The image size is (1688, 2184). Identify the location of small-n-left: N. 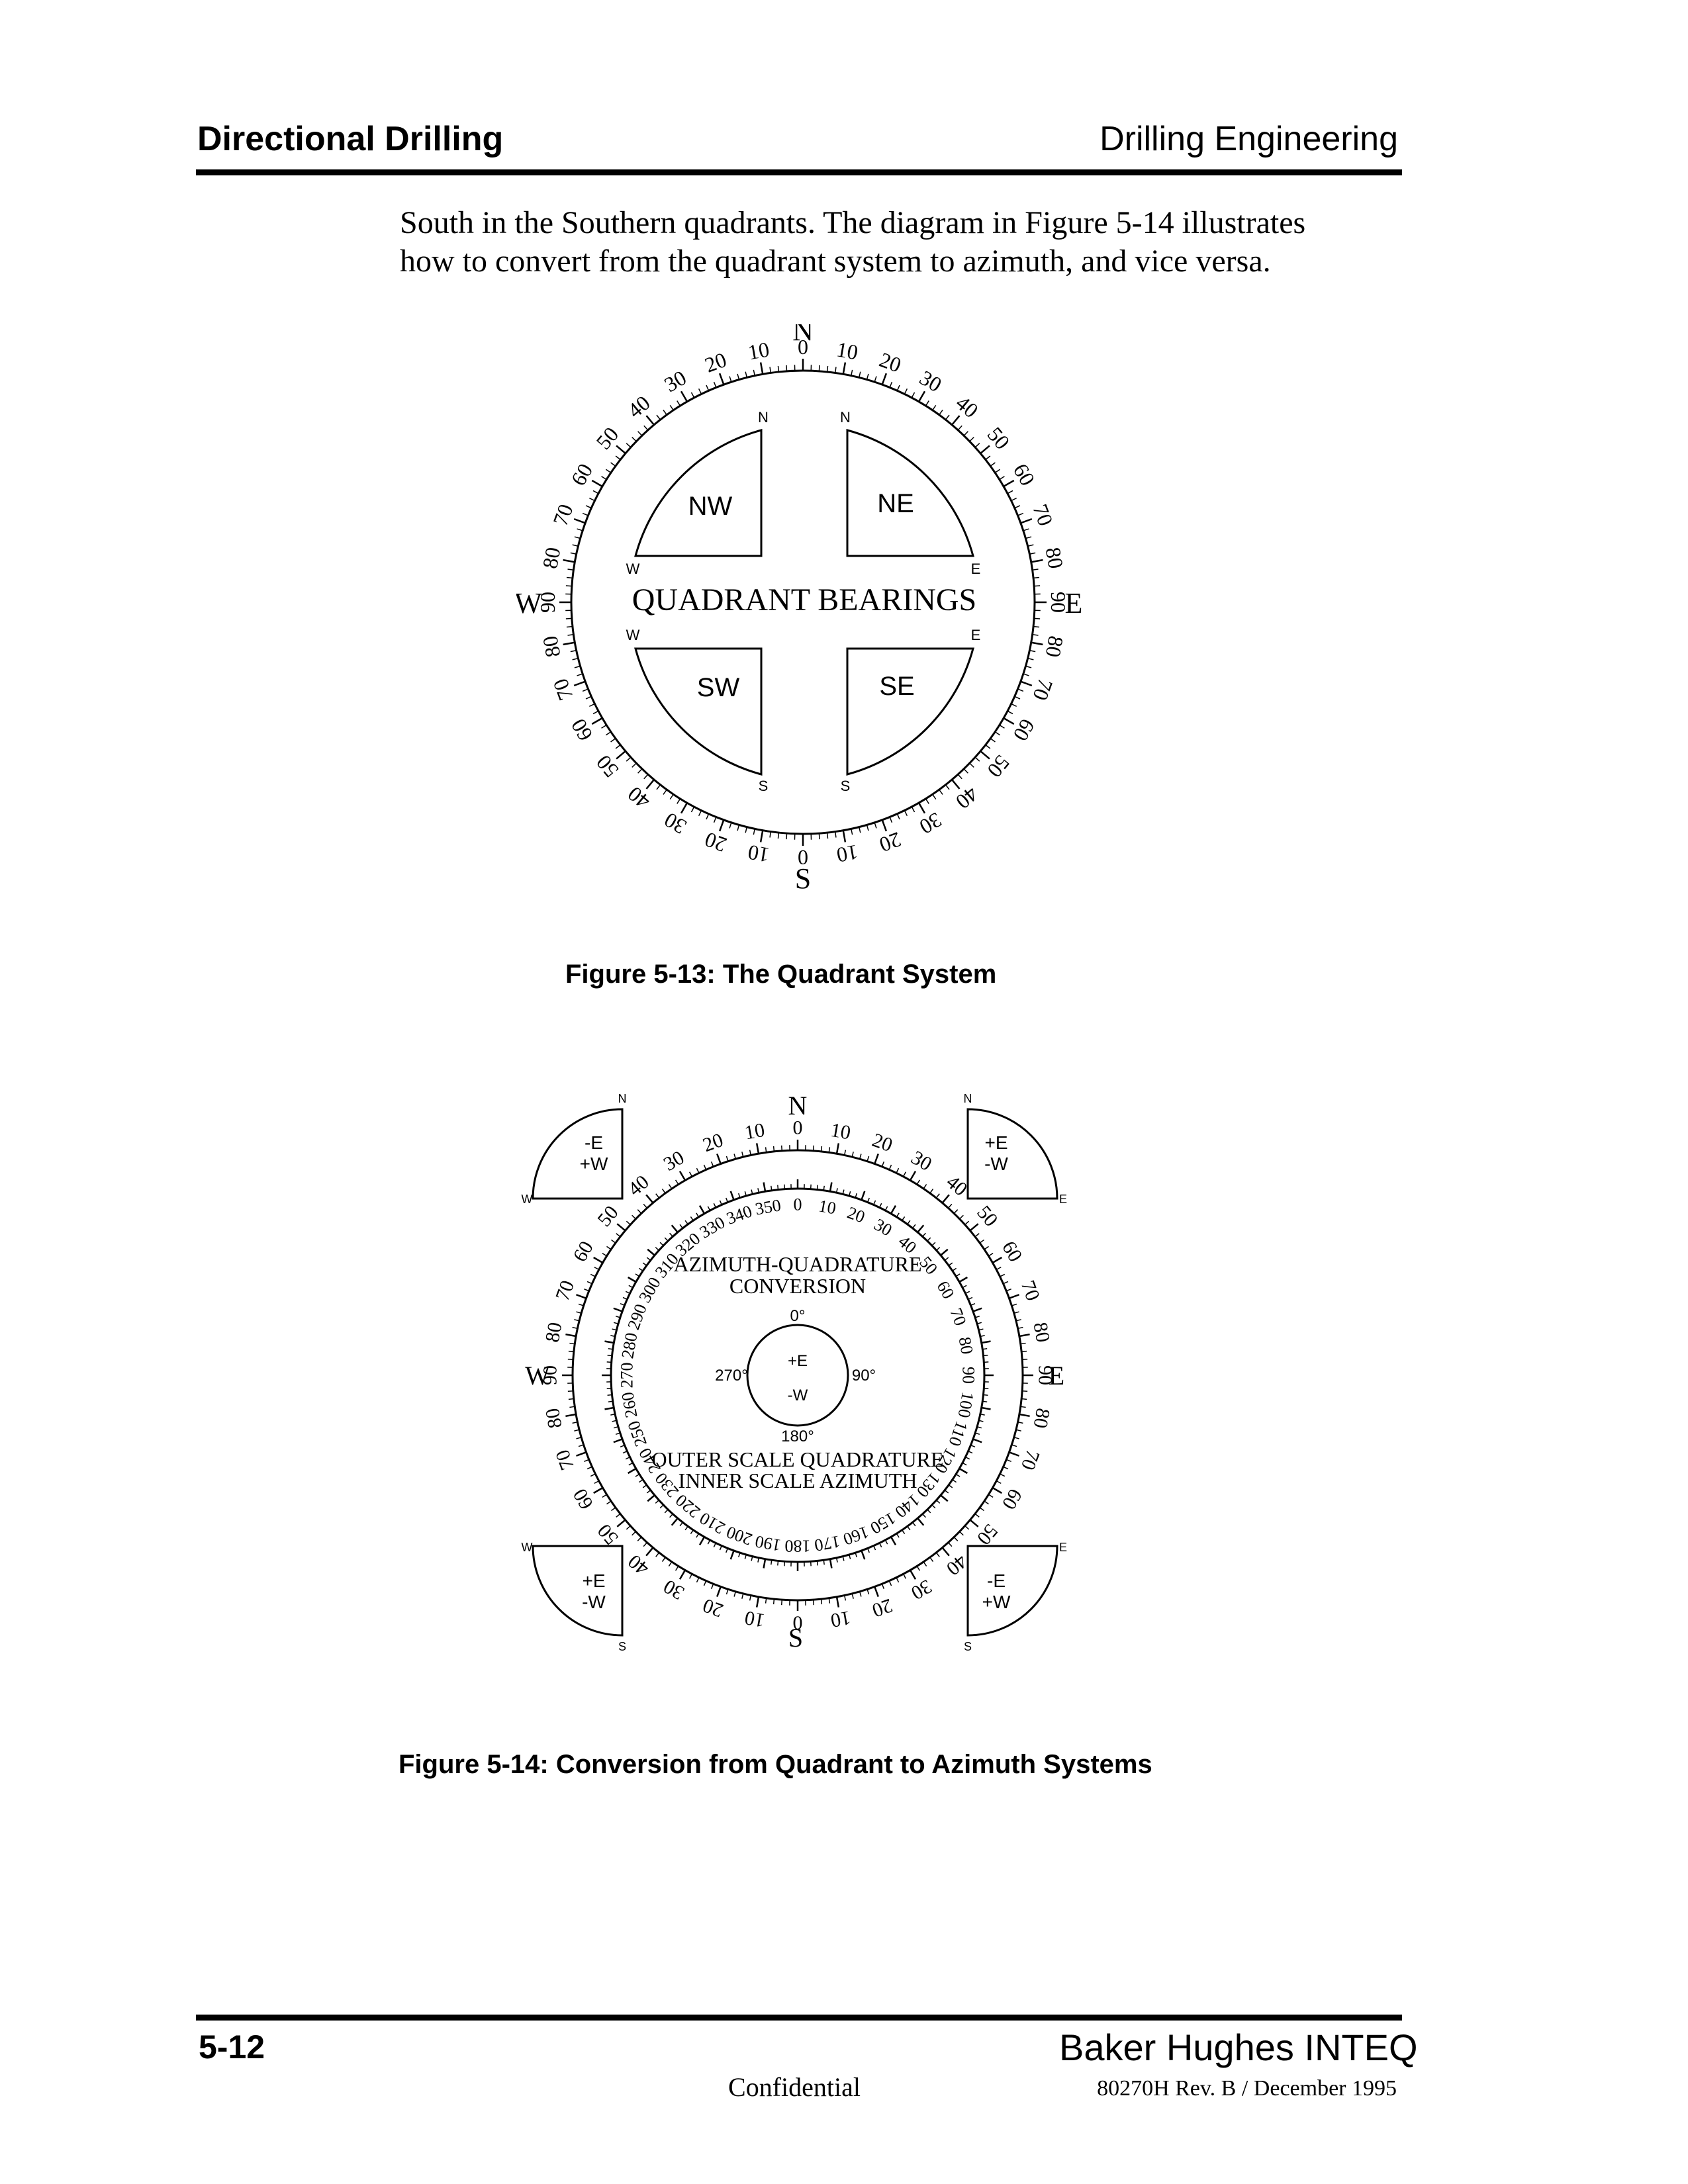
(763, 417).